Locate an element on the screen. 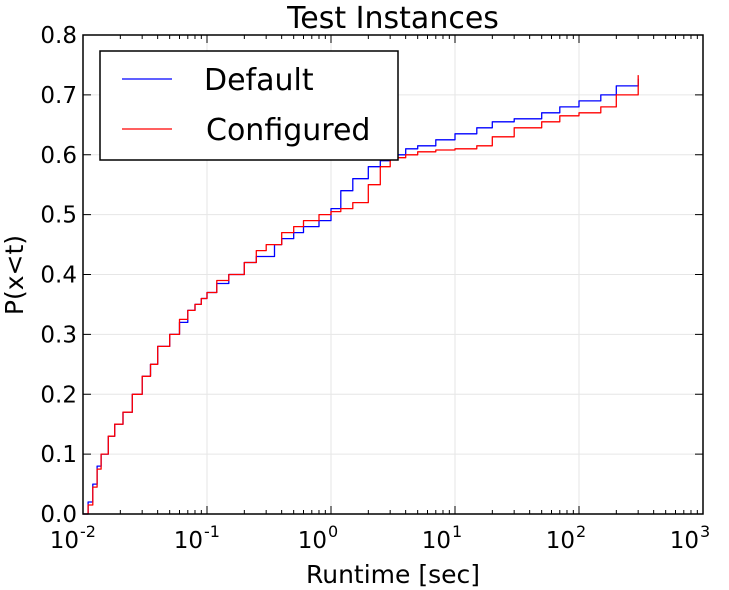 The width and height of the screenshot is (729, 590). x-tick-exponent: 2 is located at coordinates (581, 531).